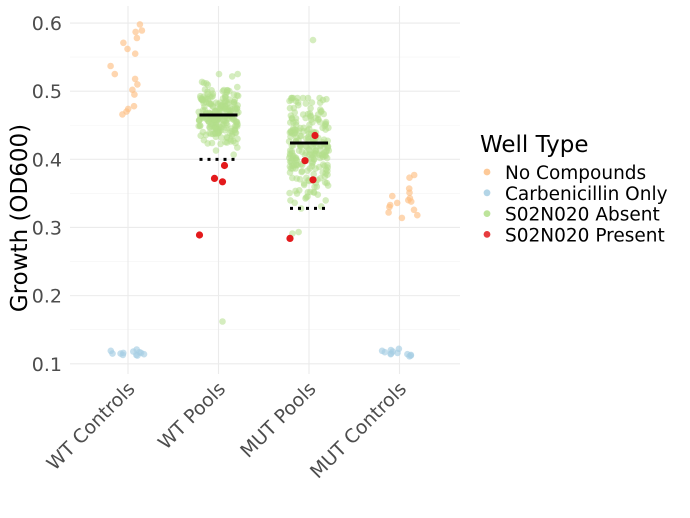  Describe the element at coordinates (534, 145) in the screenshot. I see `legend-title: Well Type` at that location.